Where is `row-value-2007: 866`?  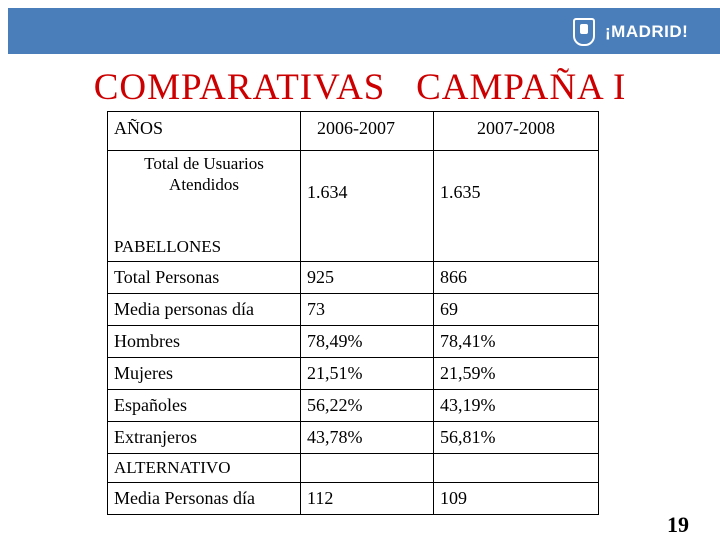
row-value-2007: 866 is located at coordinates (516, 277).